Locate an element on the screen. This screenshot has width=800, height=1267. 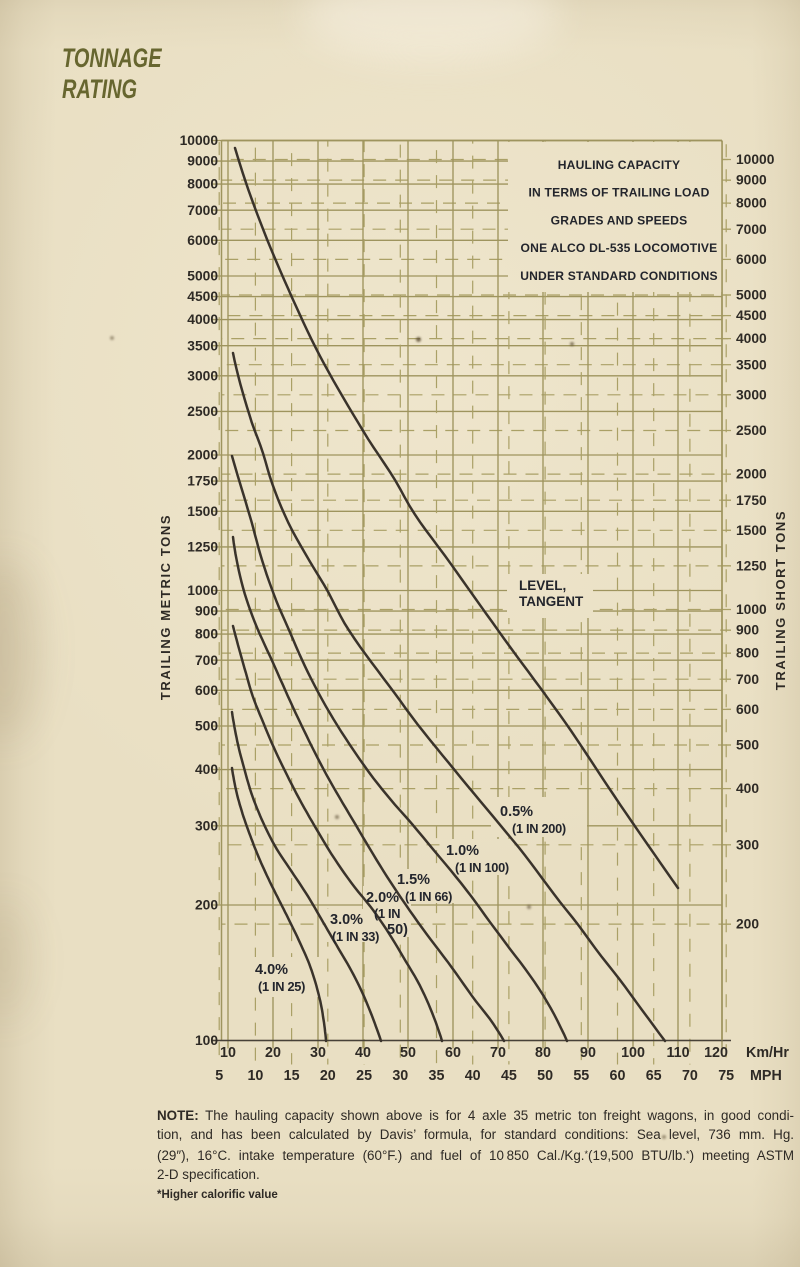
svg-text: 80 is located at coordinates (543, 1053).